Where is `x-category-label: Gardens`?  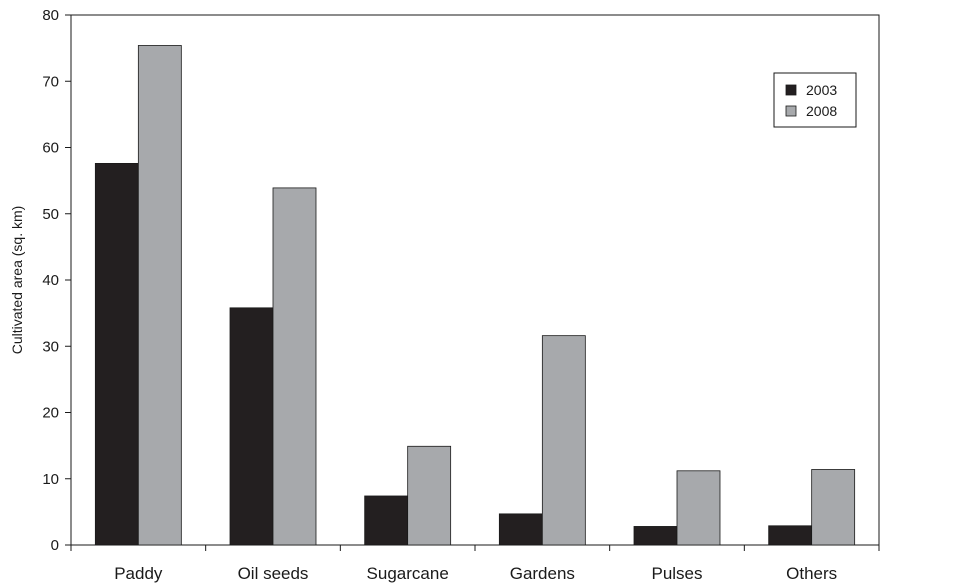
x-category-label: Gardens is located at coordinates (542, 573).